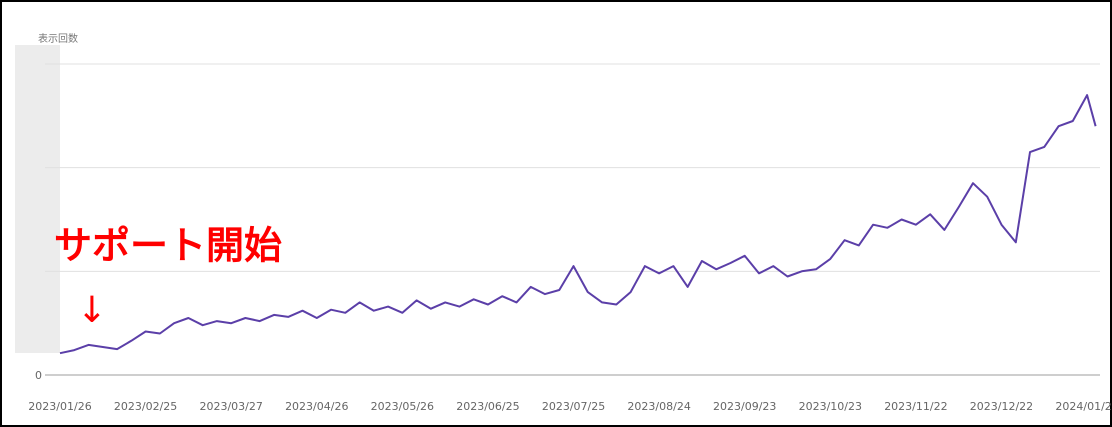  What do you see at coordinates (168, 246) in the screenshot?
I see `annotation: サポート開始` at bounding box center [168, 246].